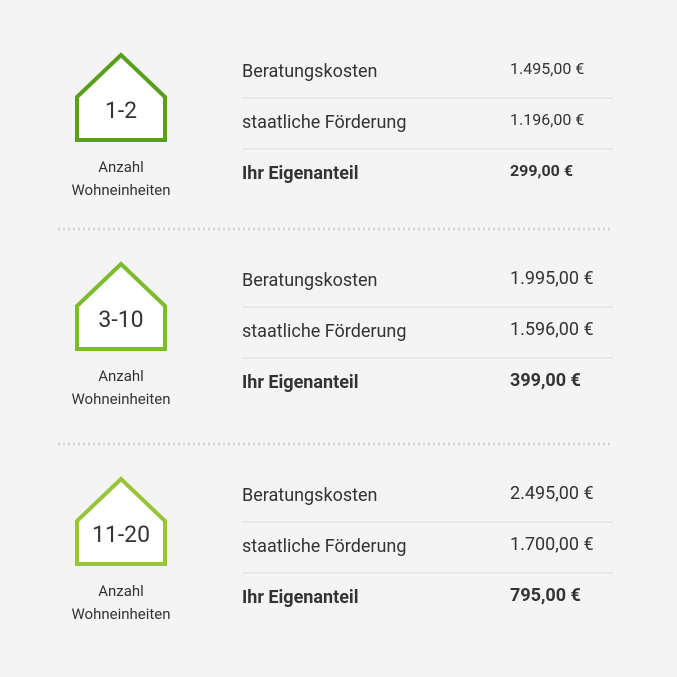  I want to click on units-label: 11-20, so click(121, 534).